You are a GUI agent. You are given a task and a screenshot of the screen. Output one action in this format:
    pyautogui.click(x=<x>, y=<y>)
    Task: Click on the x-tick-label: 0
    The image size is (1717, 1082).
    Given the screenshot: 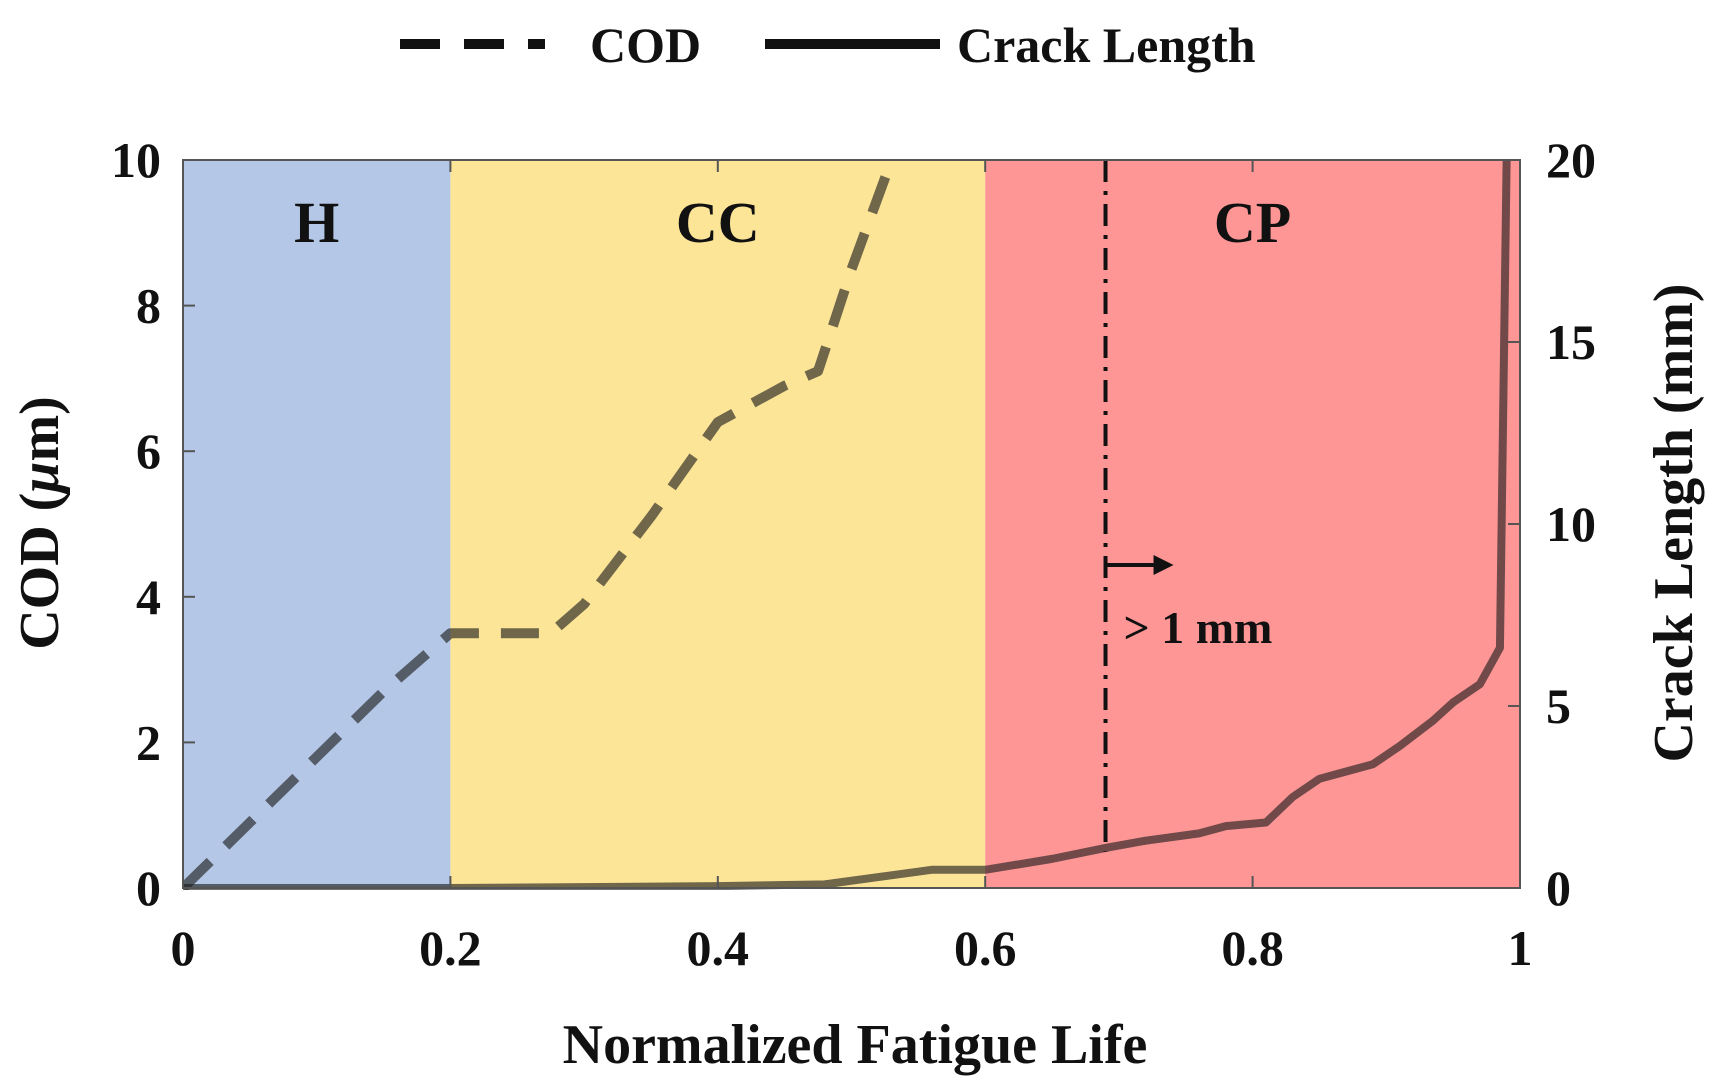 What is the action you would take?
    pyautogui.click(x=183, y=948)
    